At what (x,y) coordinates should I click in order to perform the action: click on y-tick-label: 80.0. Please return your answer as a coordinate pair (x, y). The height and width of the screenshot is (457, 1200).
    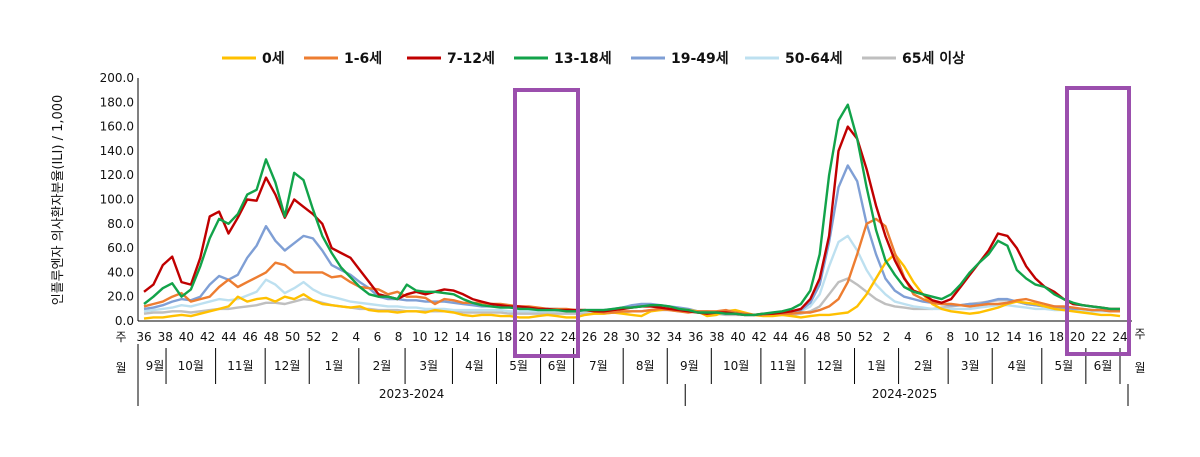
    Looking at the image, I should click on (120, 224).